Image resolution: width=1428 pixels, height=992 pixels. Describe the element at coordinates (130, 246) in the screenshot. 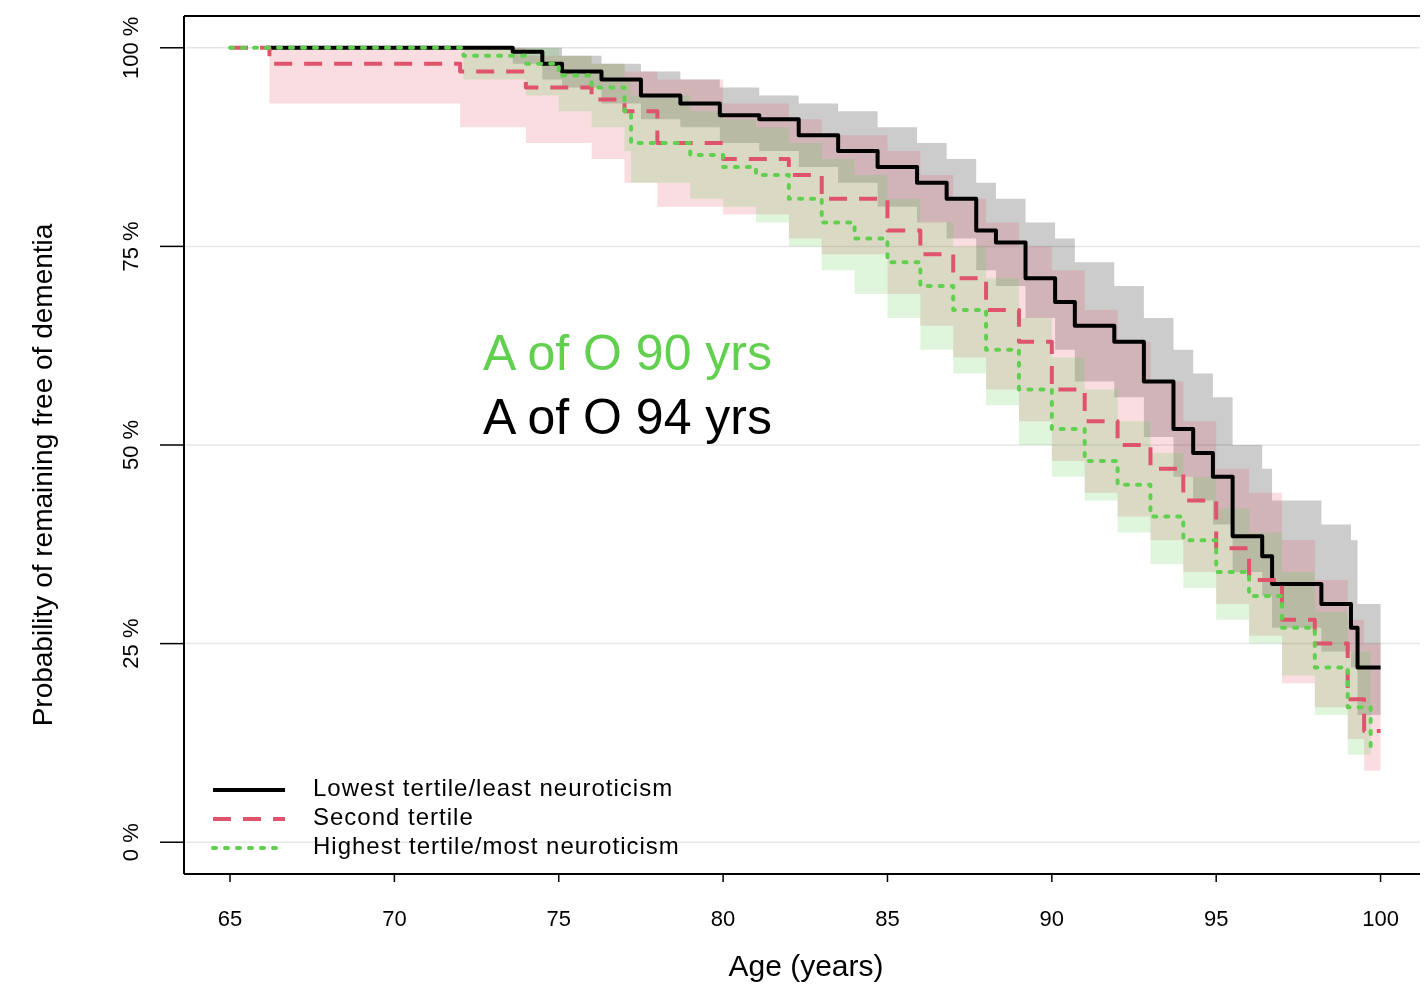

I see `y-tick-label: 75 %` at that location.